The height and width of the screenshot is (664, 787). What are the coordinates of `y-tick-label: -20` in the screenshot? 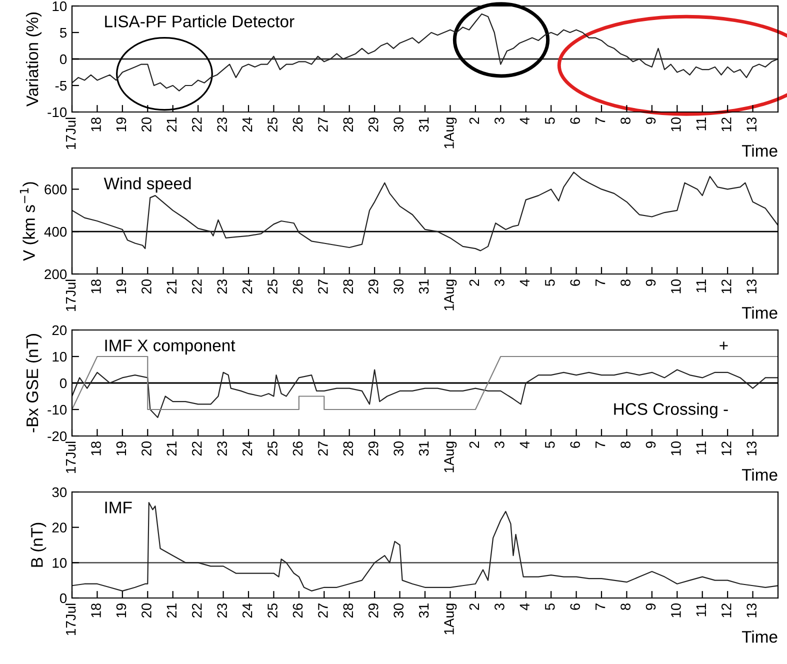 It's located at (57, 436).